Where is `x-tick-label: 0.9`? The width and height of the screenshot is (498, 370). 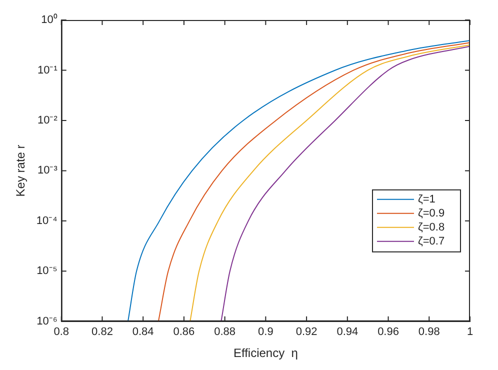 x-tick-label: 0.9 is located at coordinates (266, 332).